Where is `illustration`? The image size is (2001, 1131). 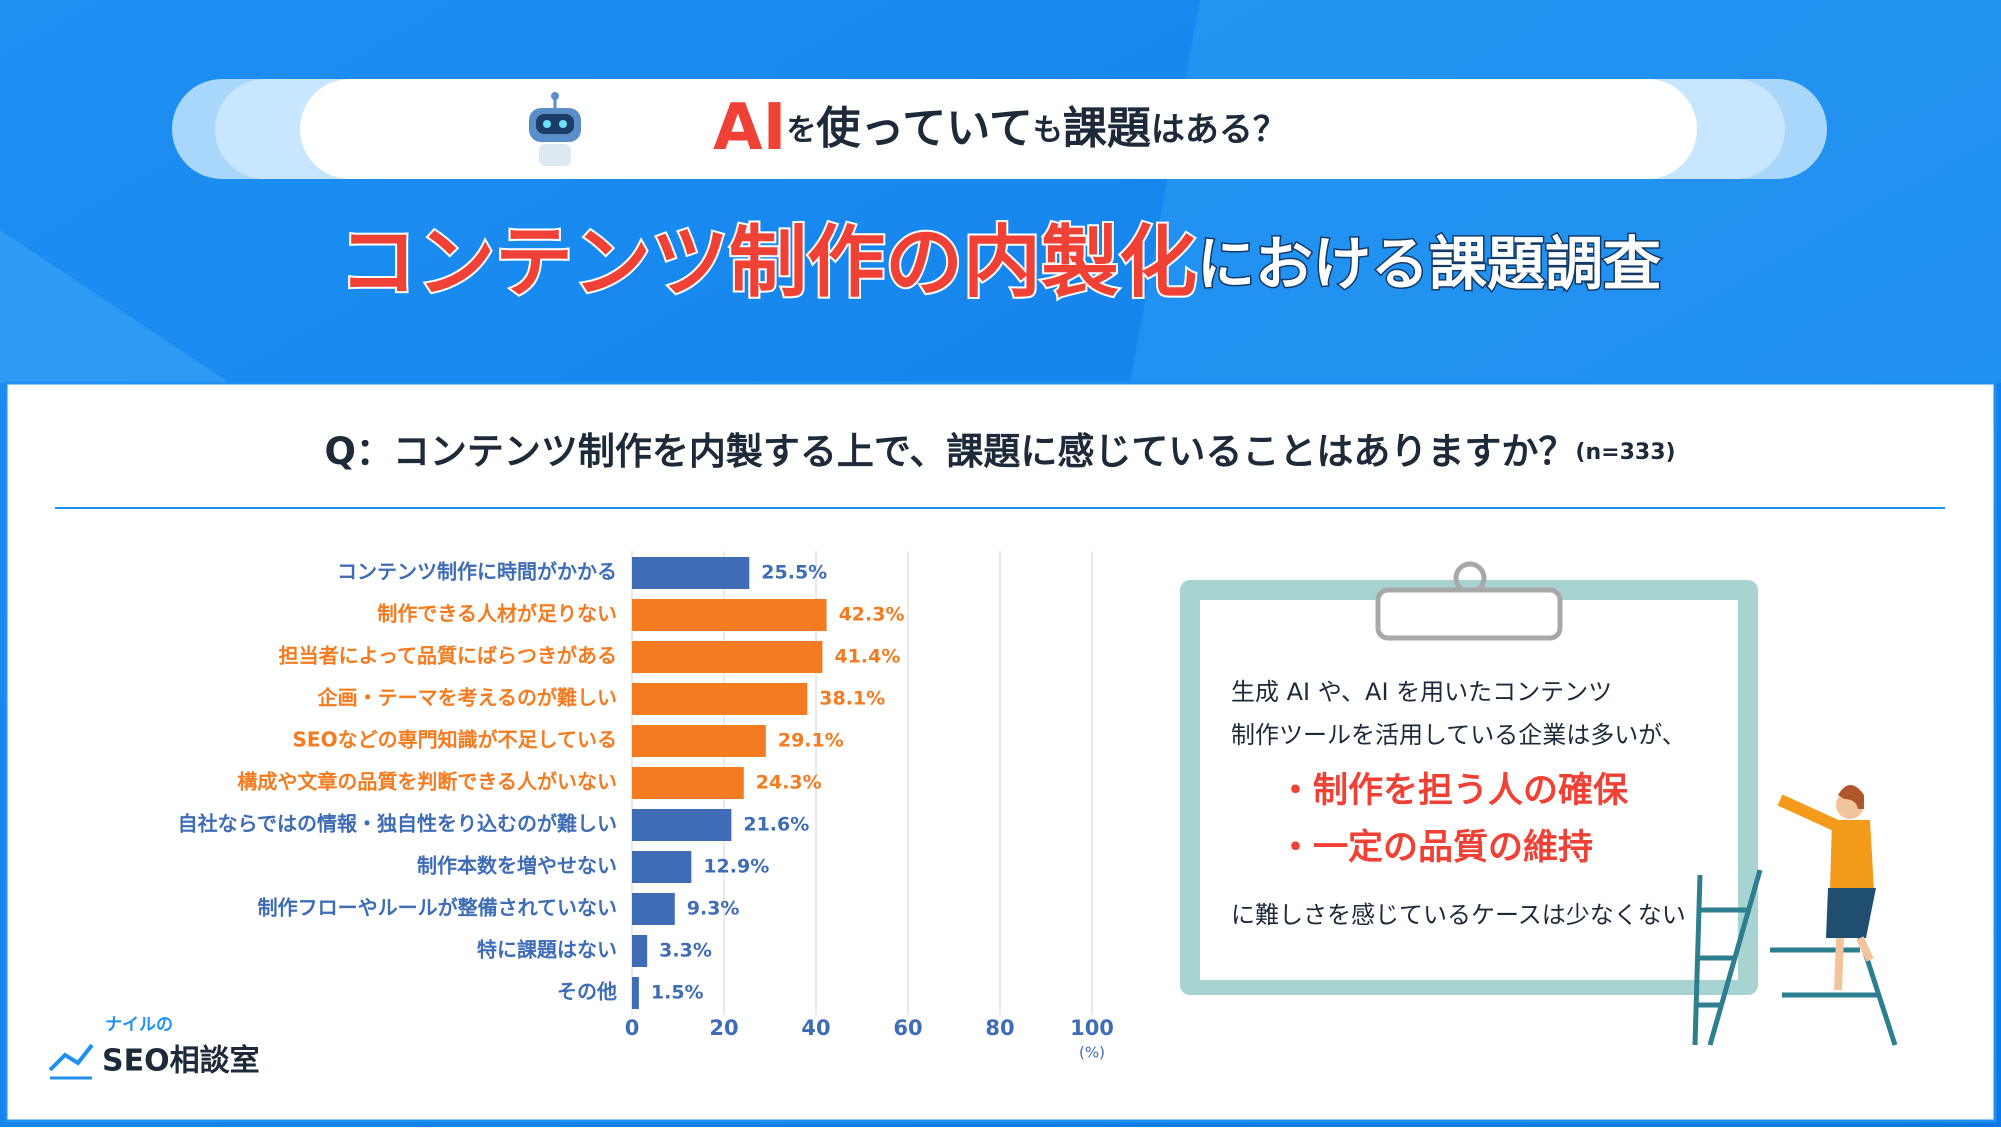
illustration is located at coordinates (1795, 915).